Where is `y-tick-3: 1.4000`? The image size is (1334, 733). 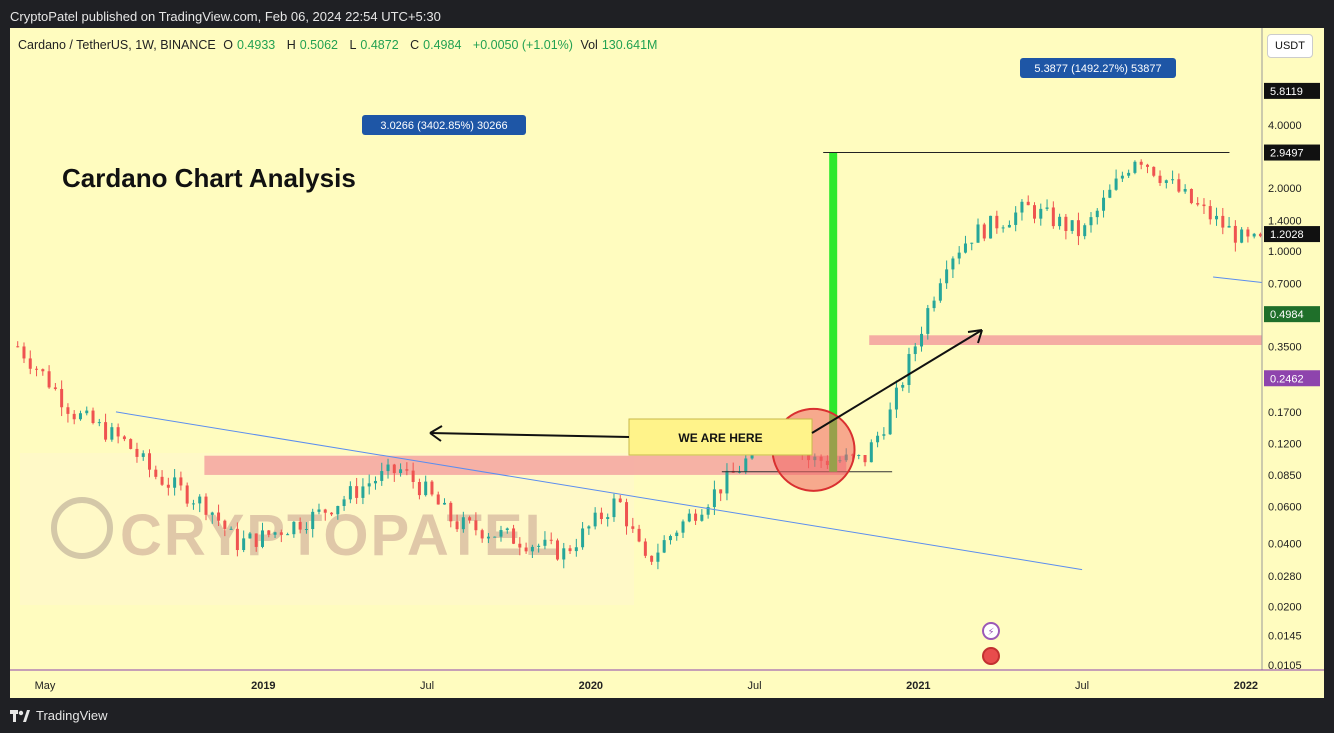 y-tick-3: 1.4000 is located at coordinates (1285, 221).